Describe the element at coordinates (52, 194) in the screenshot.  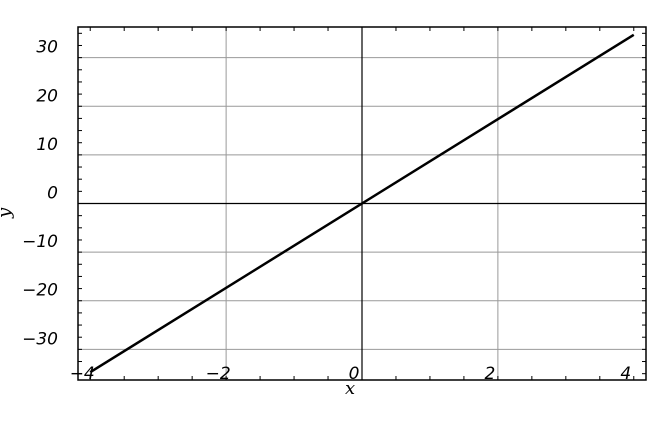
I see `y-tick-label: 0` at that location.